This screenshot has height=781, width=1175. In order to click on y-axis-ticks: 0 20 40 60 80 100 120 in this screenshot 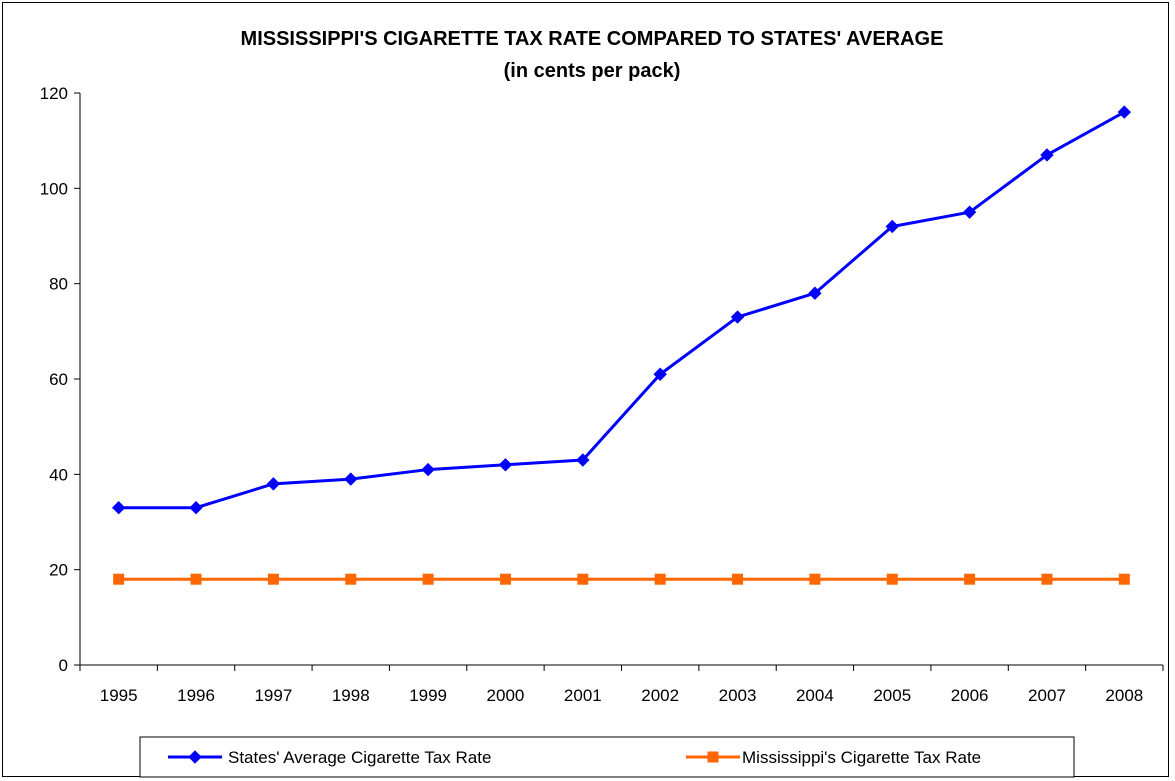, I will do `click(60, 379)`.